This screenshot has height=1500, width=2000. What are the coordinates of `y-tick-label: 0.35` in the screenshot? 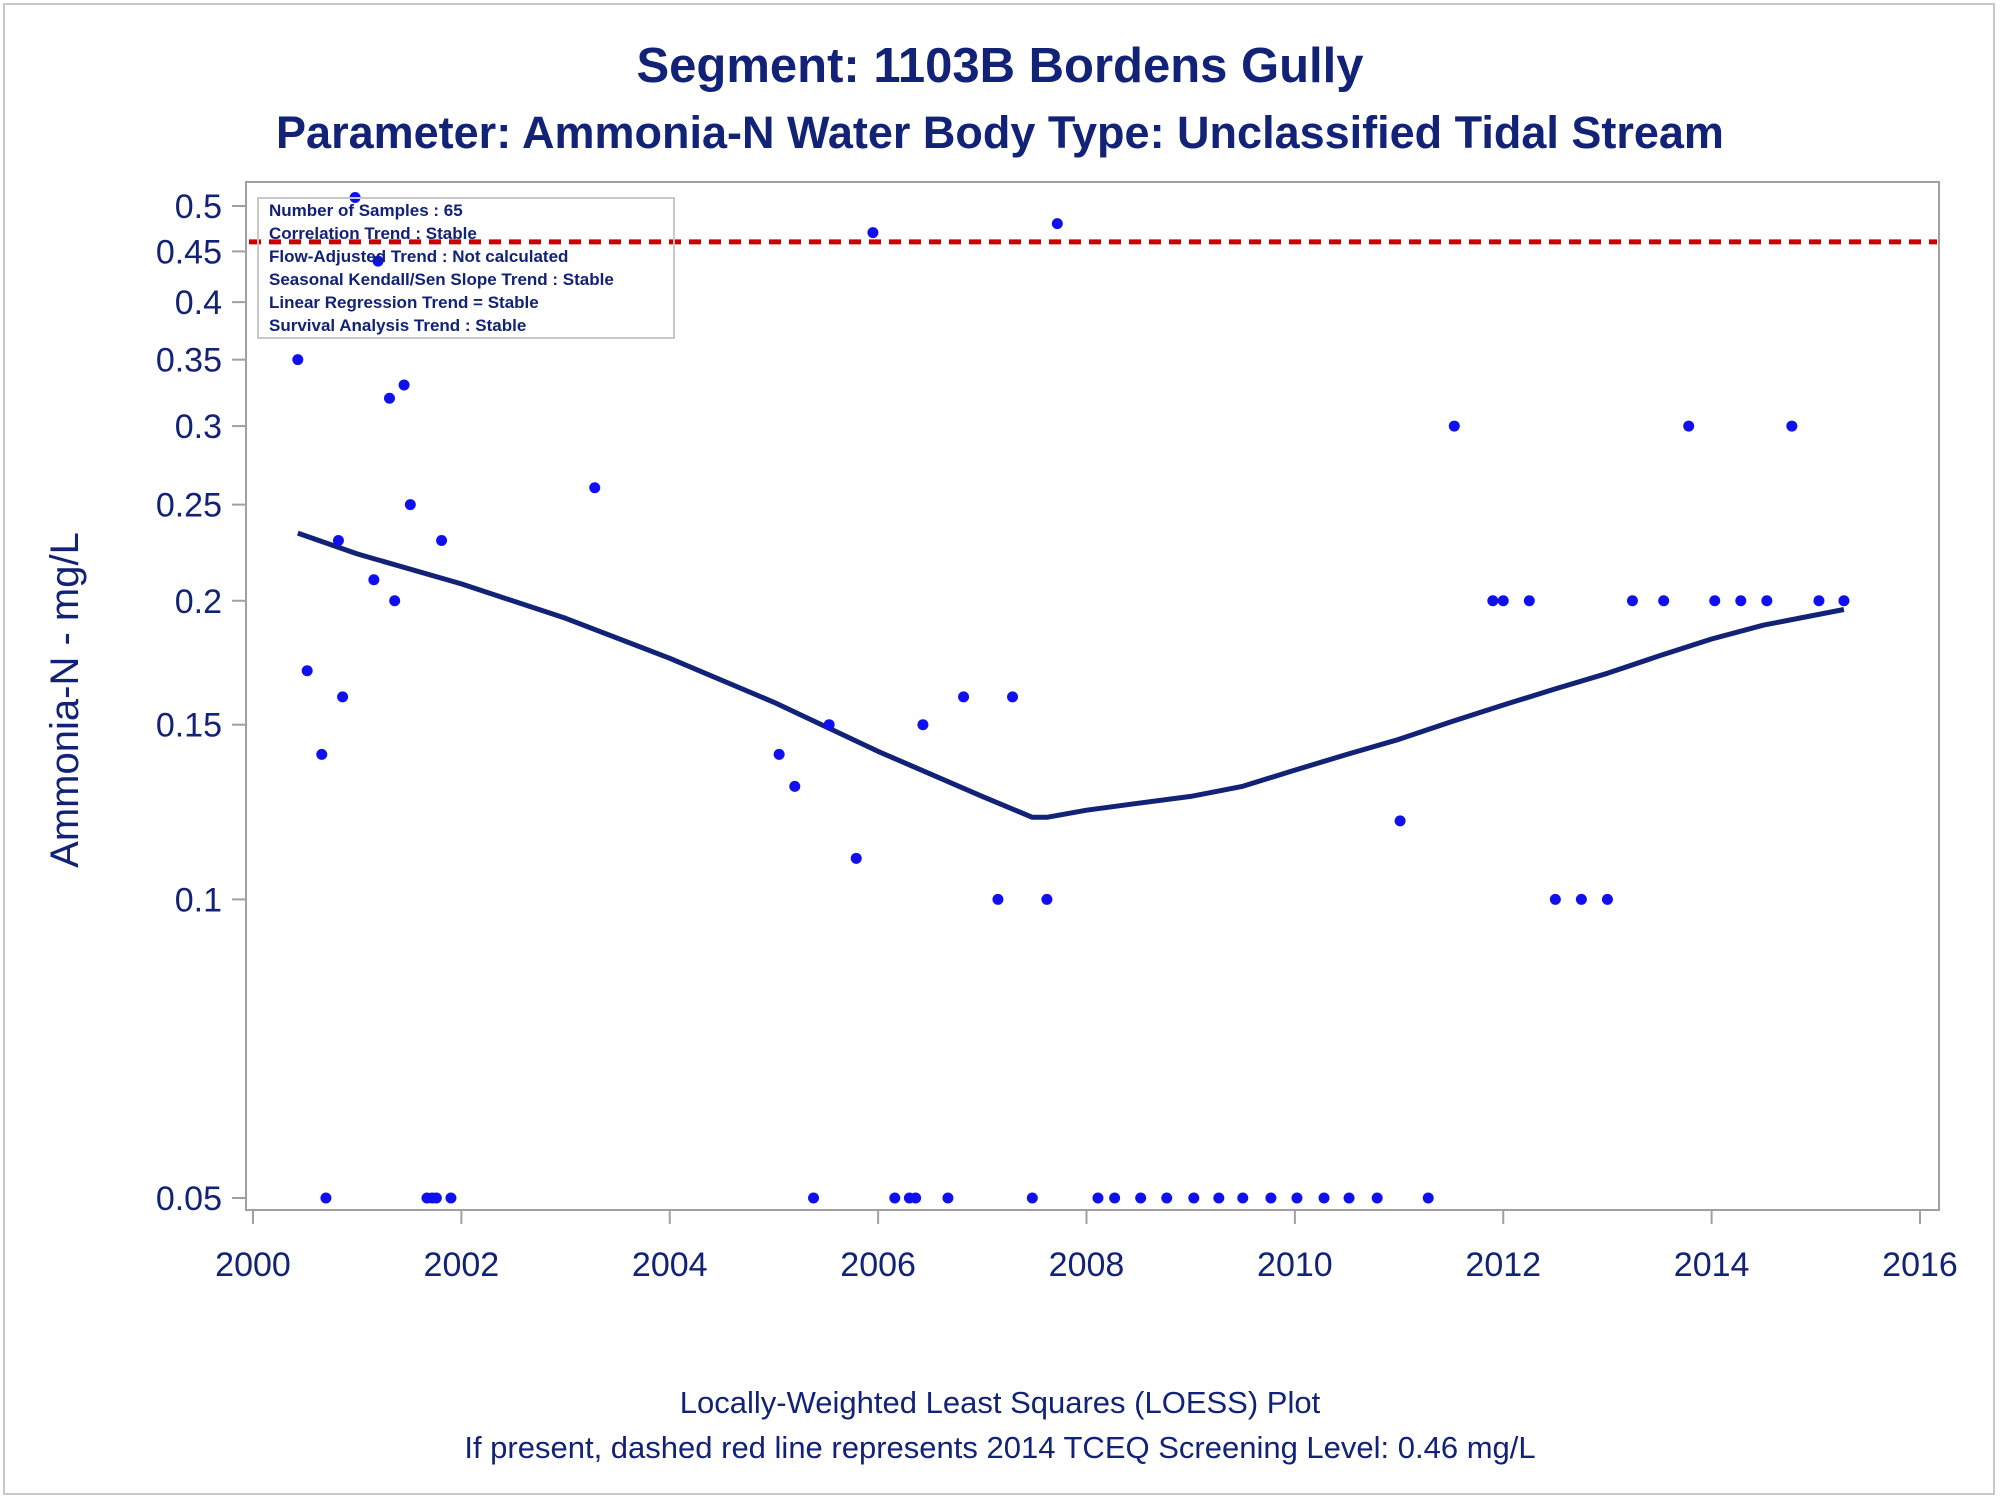 It's located at (189, 361).